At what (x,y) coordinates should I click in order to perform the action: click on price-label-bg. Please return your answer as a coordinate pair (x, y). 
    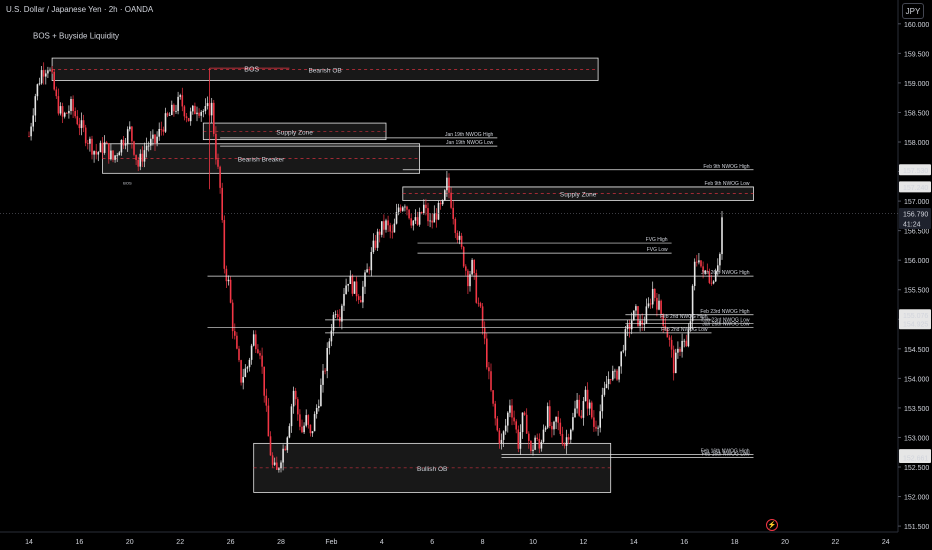
    Looking at the image, I should click on (915, 224).